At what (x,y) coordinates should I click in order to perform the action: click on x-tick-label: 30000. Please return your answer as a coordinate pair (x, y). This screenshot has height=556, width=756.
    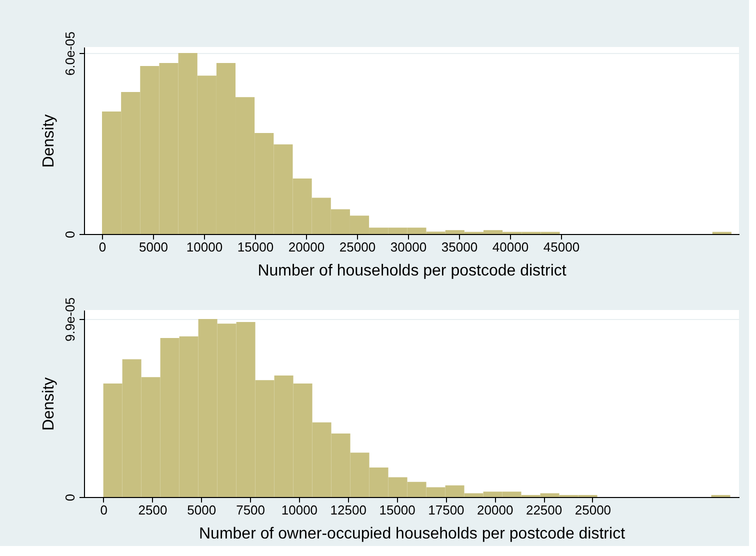
    Looking at the image, I should click on (408, 247).